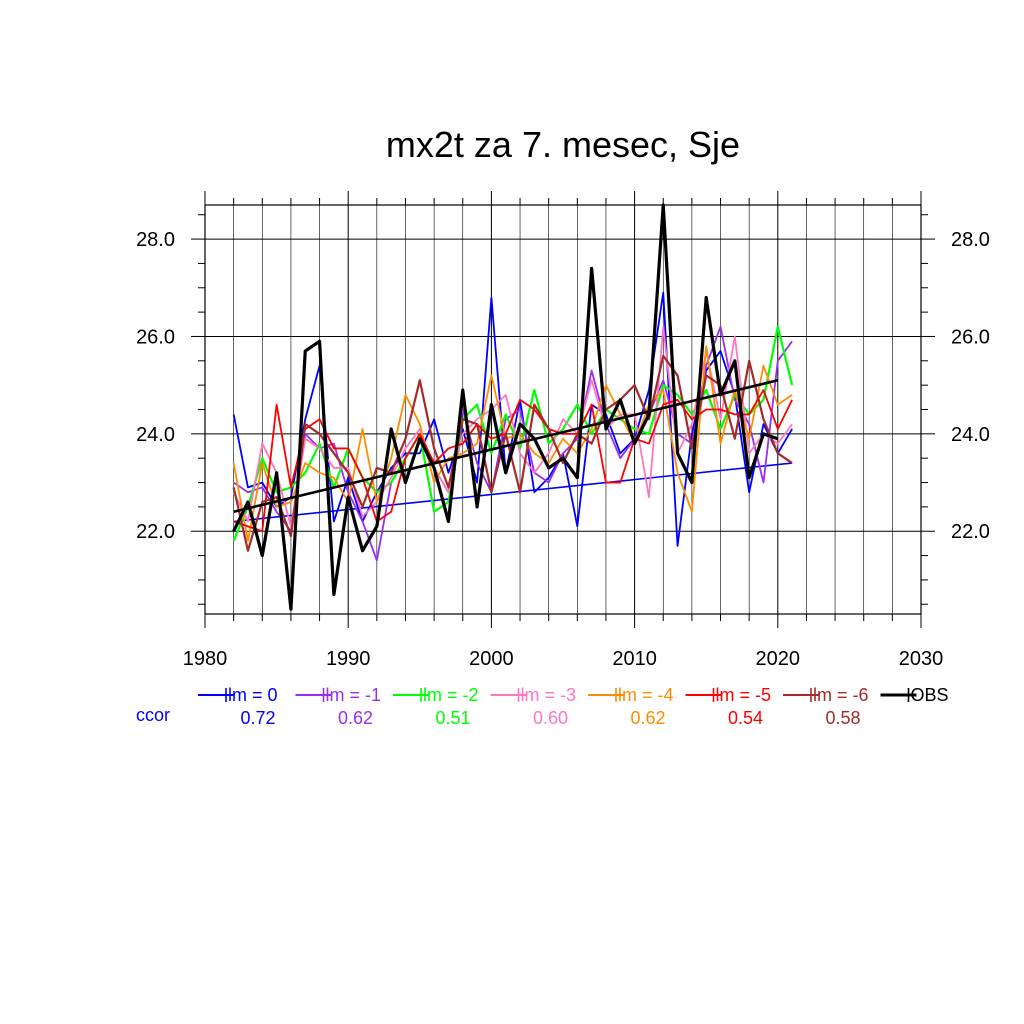  What do you see at coordinates (634, 659) in the screenshot?
I see `x-tick-label: 2010` at bounding box center [634, 659].